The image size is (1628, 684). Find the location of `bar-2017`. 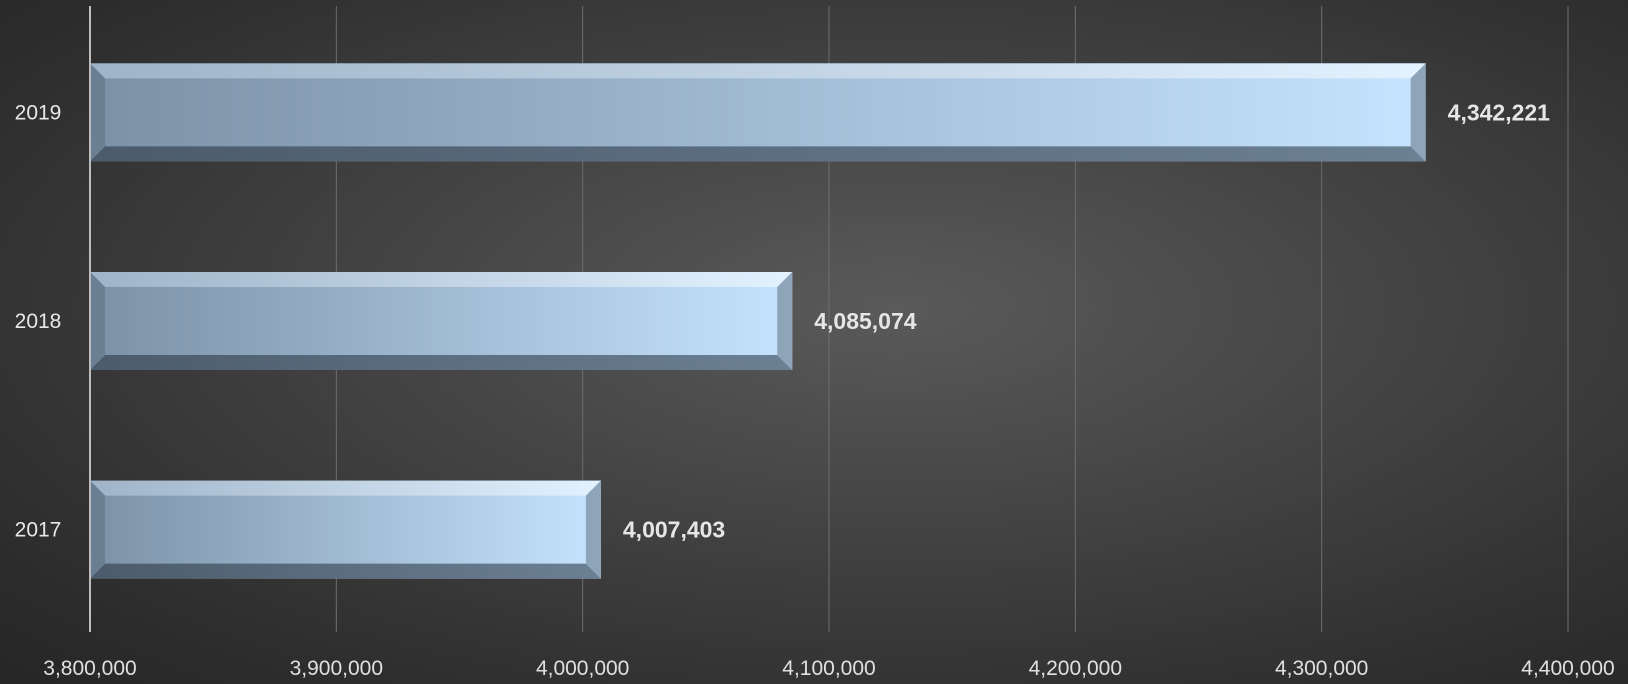

bar-2017 is located at coordinates (345, 529).